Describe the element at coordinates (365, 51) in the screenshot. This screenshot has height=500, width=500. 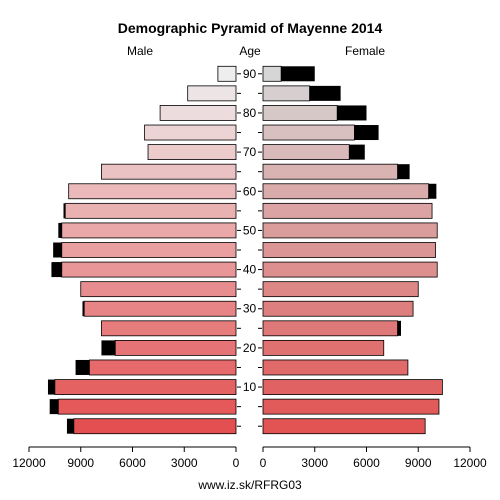
I see `female-label: Female` at that location.